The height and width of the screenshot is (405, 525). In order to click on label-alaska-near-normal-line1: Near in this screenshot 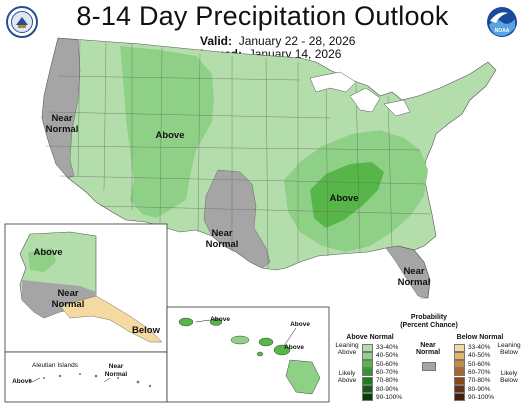, I will do `click(67, 293)`.